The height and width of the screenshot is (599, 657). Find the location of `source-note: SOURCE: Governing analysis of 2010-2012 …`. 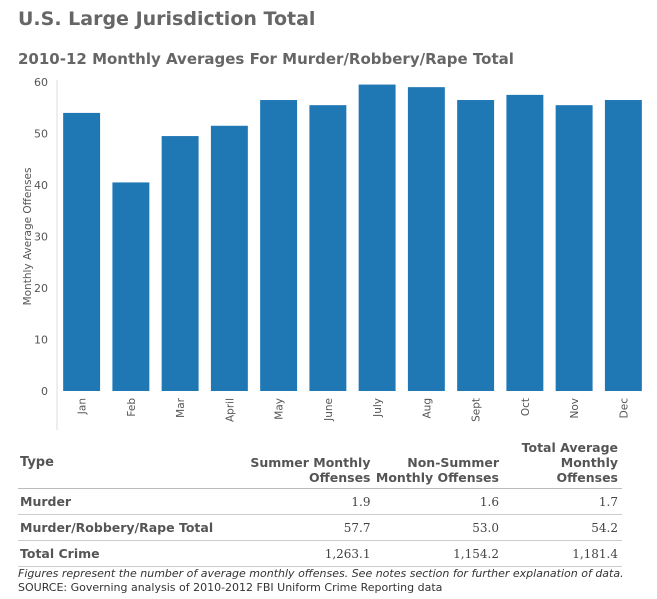

source-note: SOURCE: Governing analysis of 2010-2012 … is located at coordinates (230, 587).